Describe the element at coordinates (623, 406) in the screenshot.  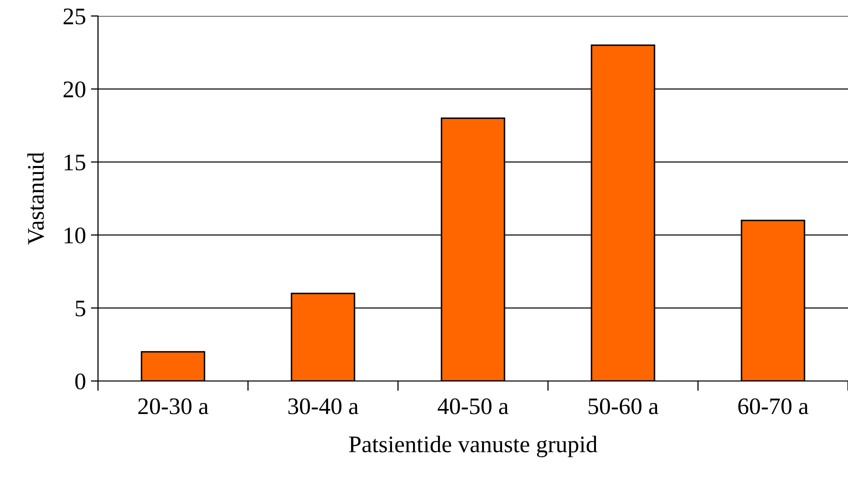
I see `x-tick-label: 50-60 a` at that location.